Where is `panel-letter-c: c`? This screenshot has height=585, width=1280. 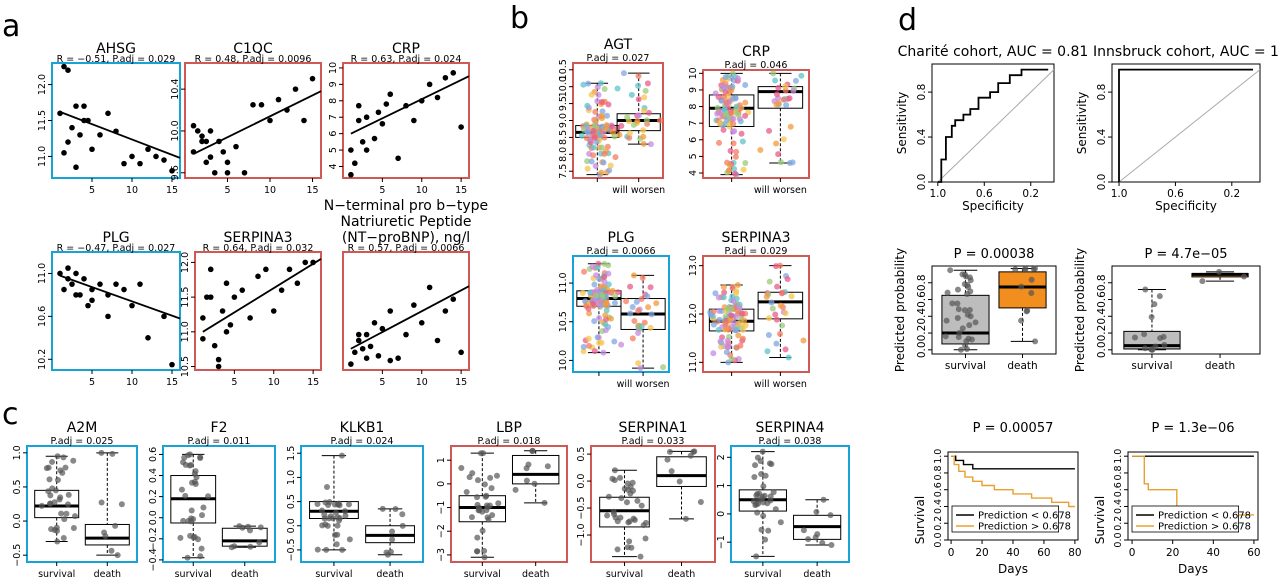 panel-letter-c: c is located at coordinates (10, 414).